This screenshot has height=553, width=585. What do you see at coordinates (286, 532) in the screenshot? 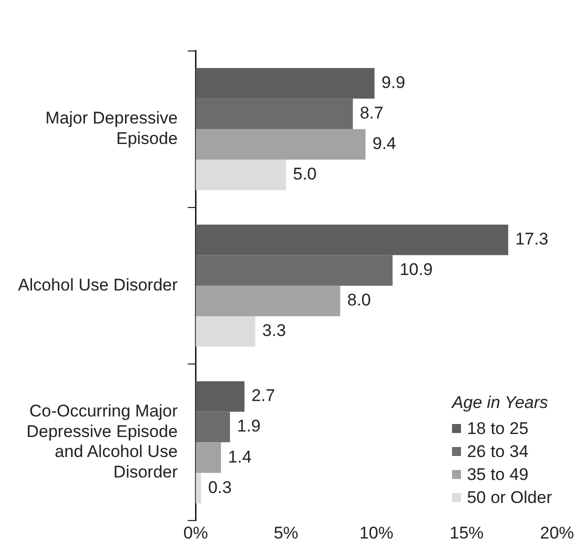
I see `x-tick-label: 5%` at bounding box center [286, 532].